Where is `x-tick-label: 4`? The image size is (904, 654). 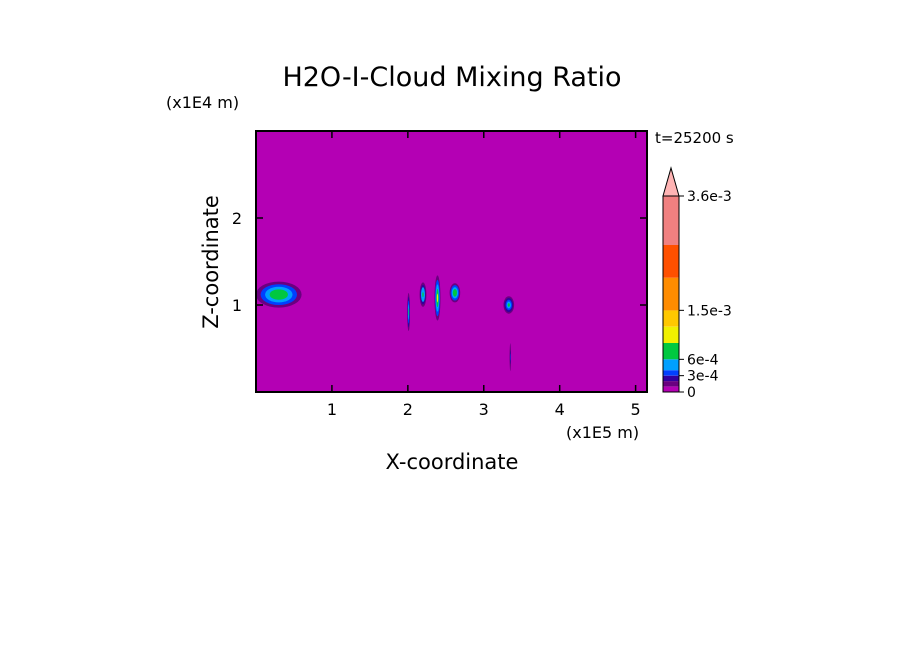 x-tick-label: 4 is located at coordinates (560, 409).